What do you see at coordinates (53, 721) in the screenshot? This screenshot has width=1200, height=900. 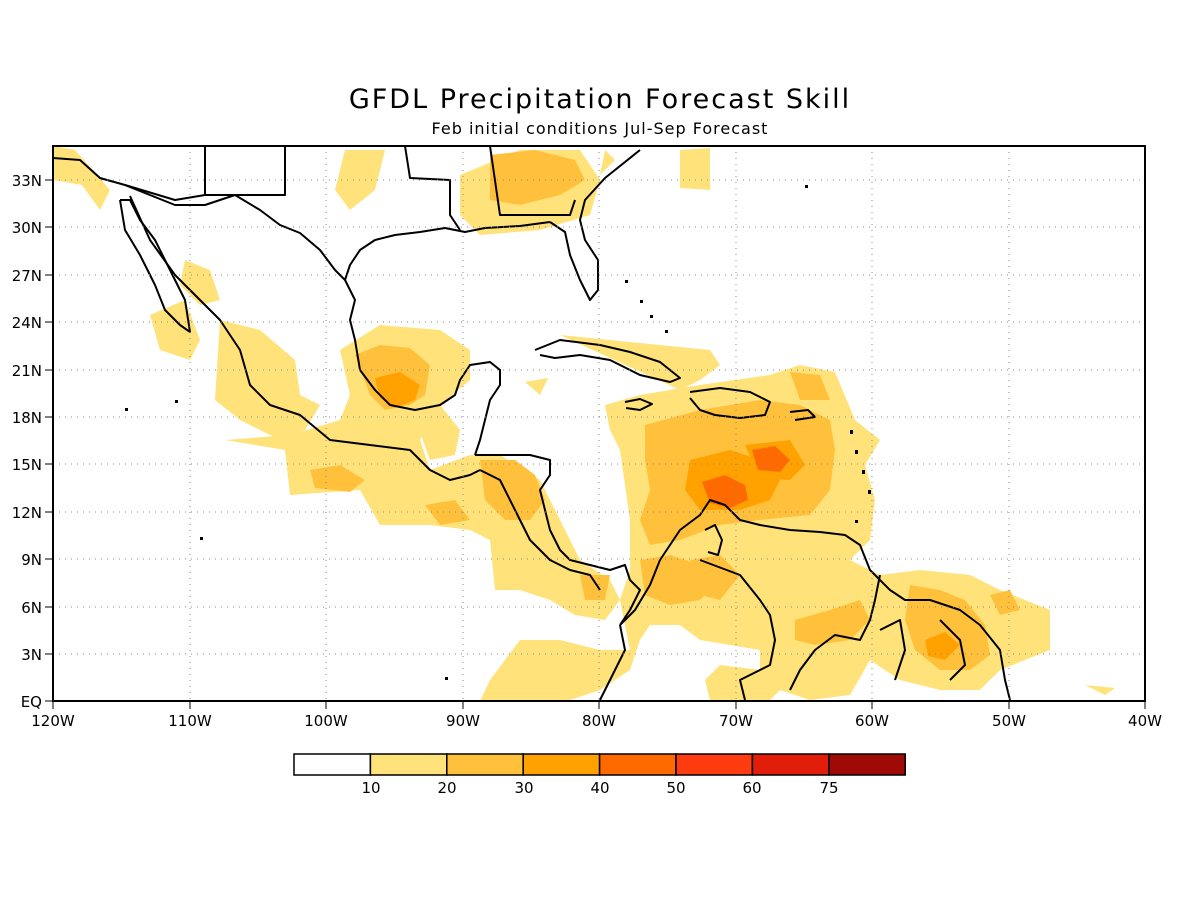 I see `lon-label: 120W` at bounding box center [53, 721].